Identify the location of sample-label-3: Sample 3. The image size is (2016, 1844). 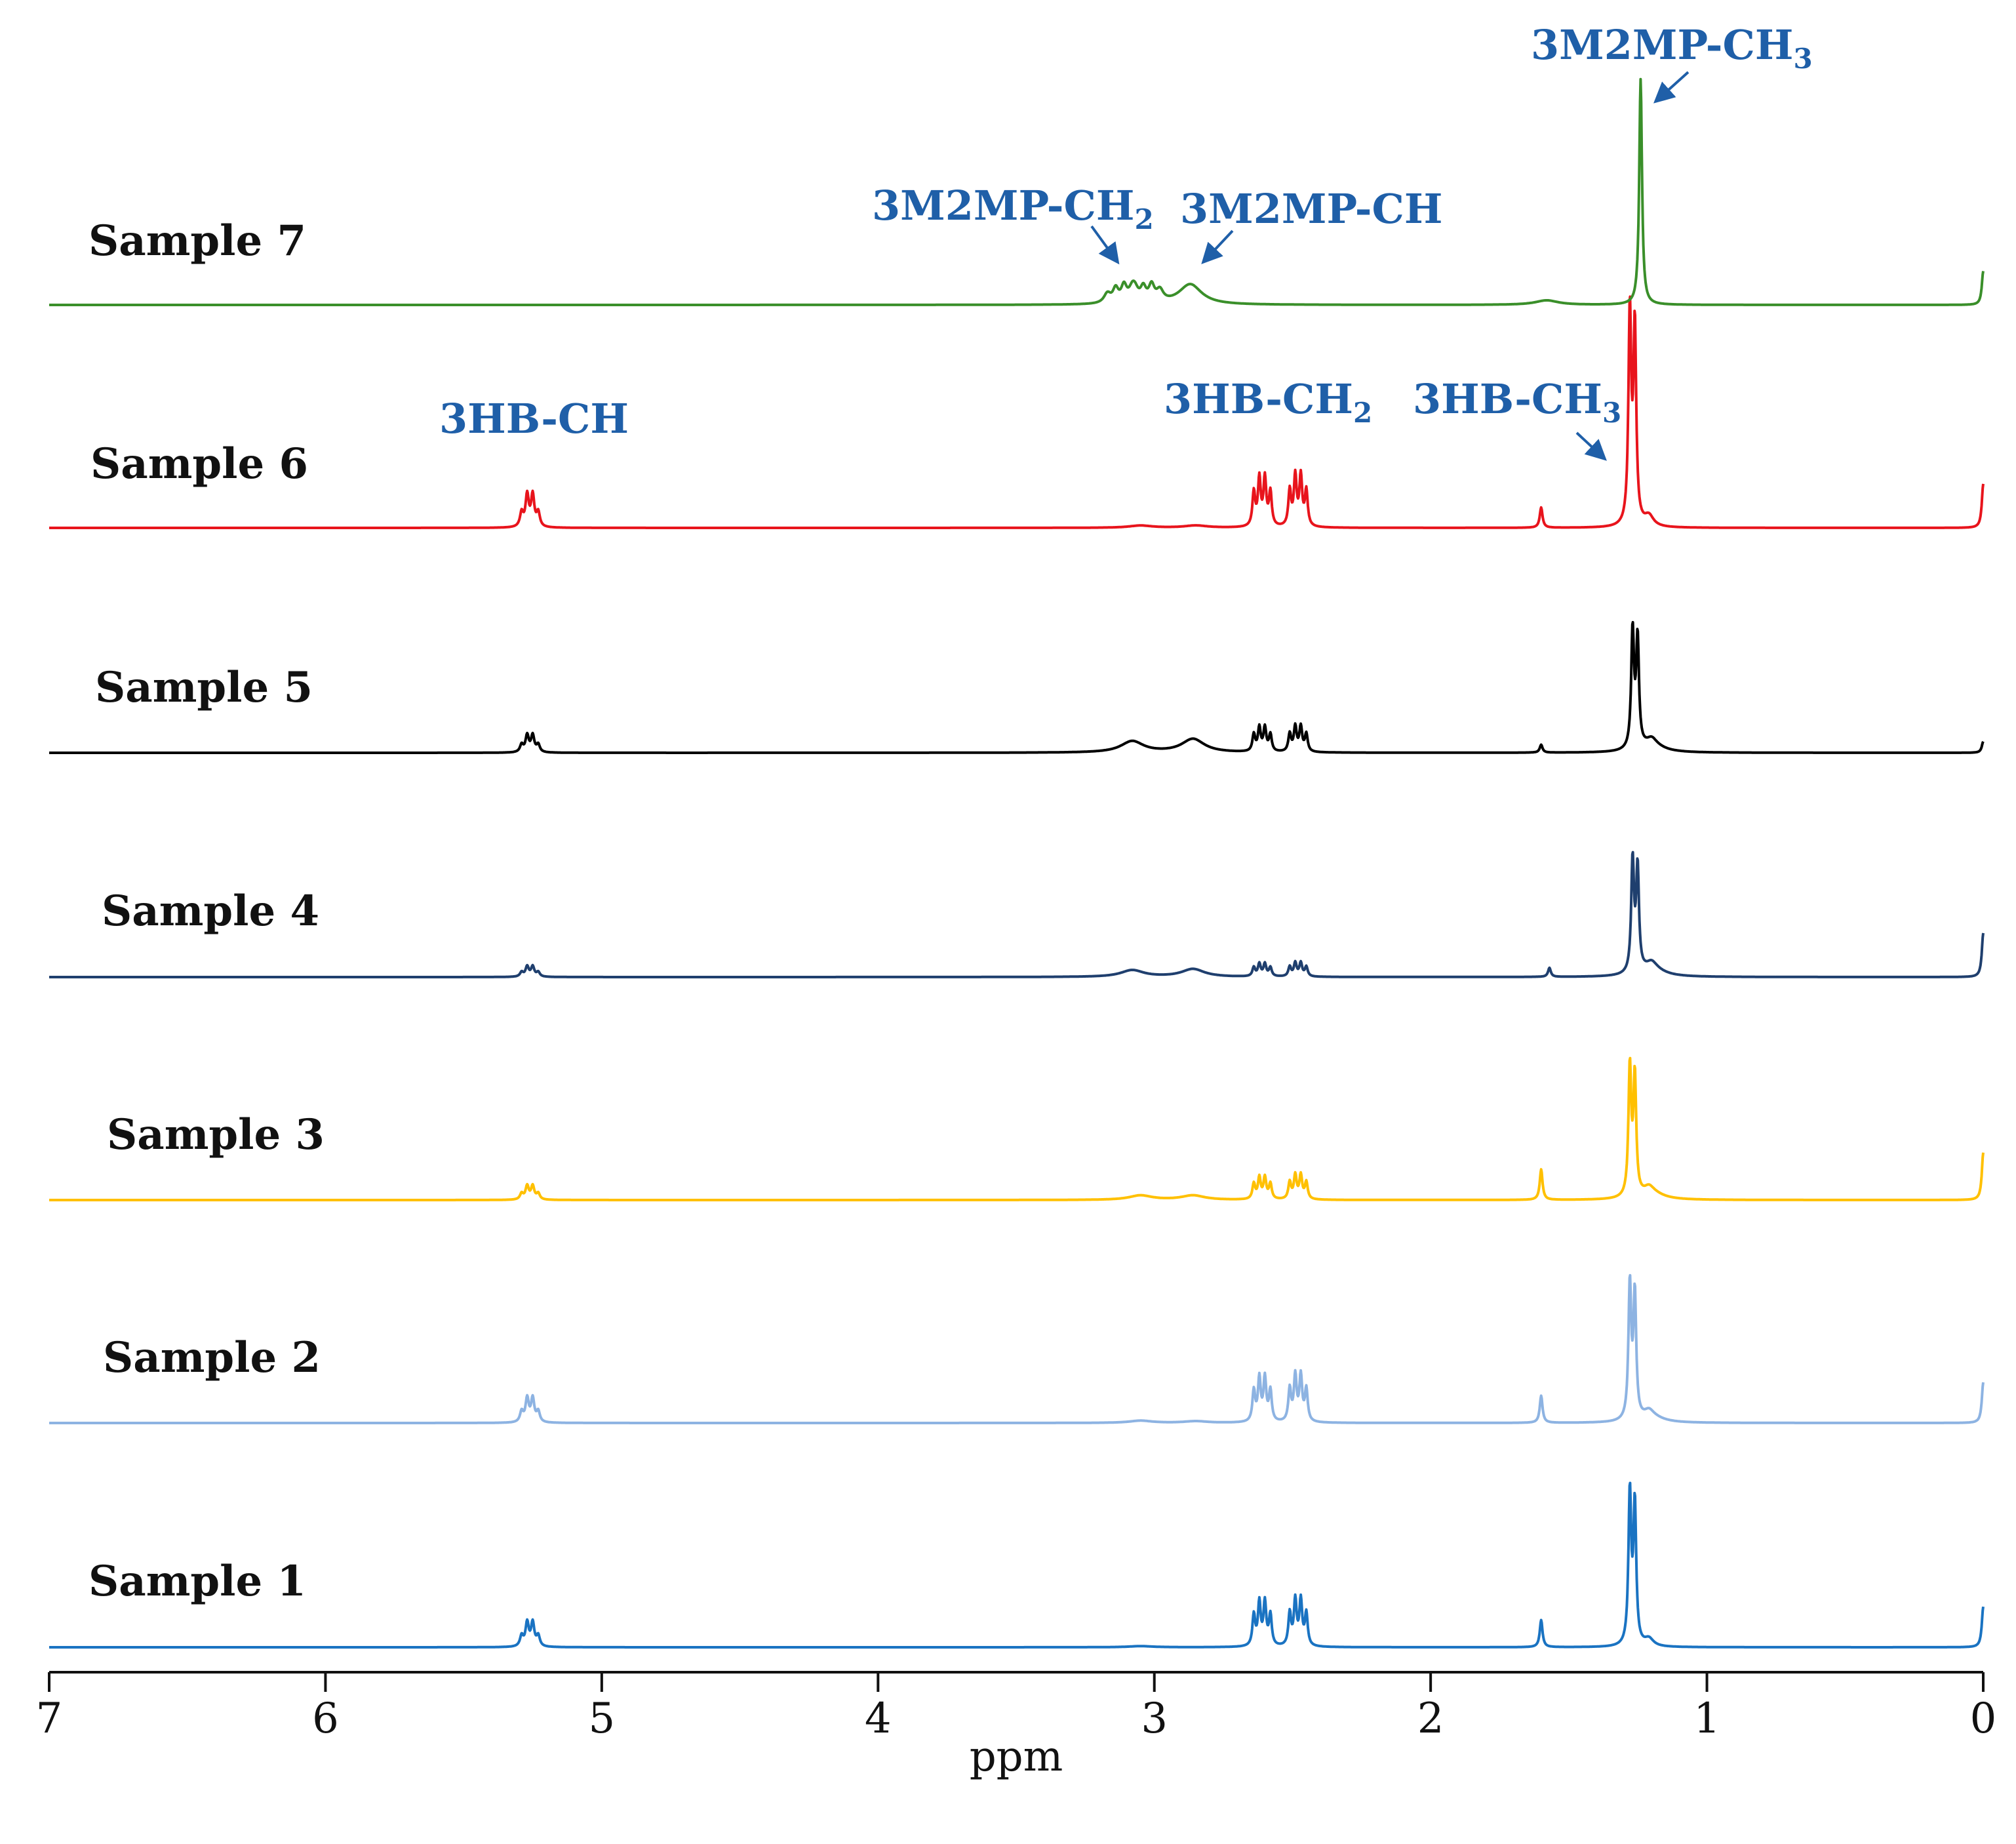
(216, 1134).